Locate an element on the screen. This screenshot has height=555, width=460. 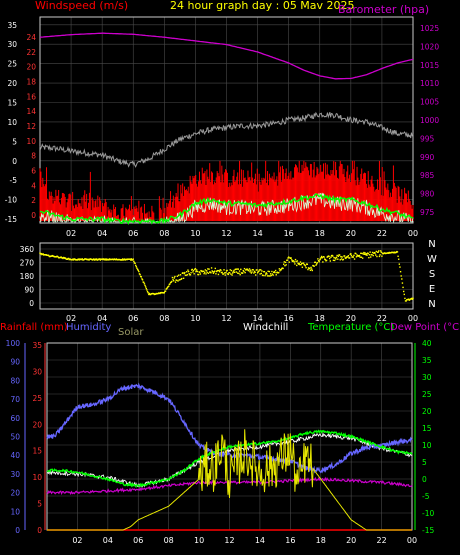
panel3-temp-tick: -10 is located at coordinates (428, 513).